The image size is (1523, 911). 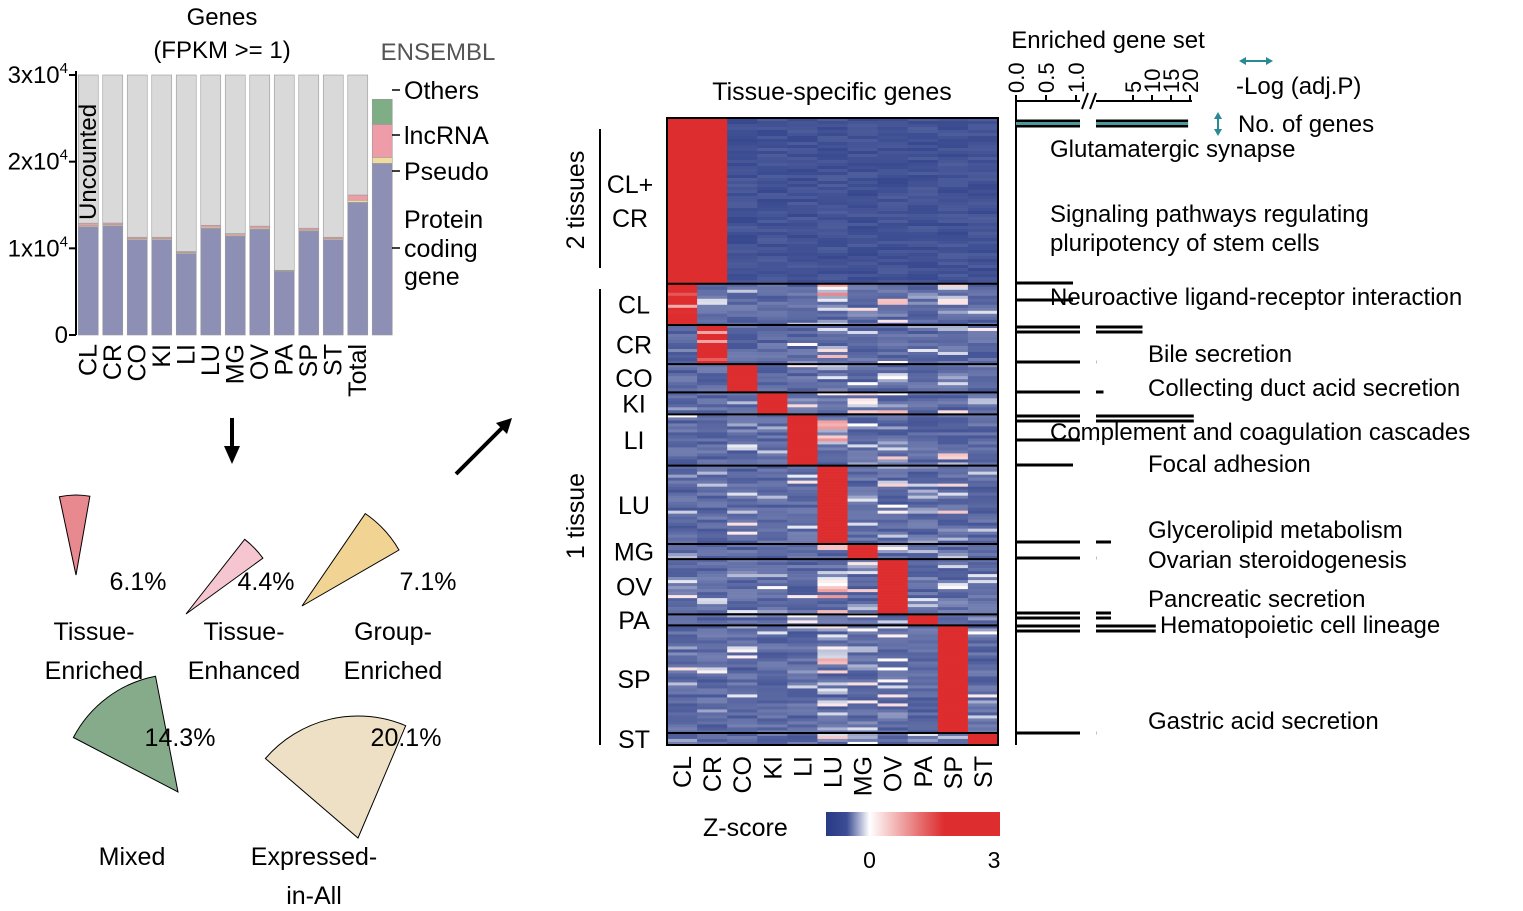 What do you see at coordinates (88, 149) in the screenshot?
I see `bar-segment-cl-uncounted` at bounding box center [88, 149].